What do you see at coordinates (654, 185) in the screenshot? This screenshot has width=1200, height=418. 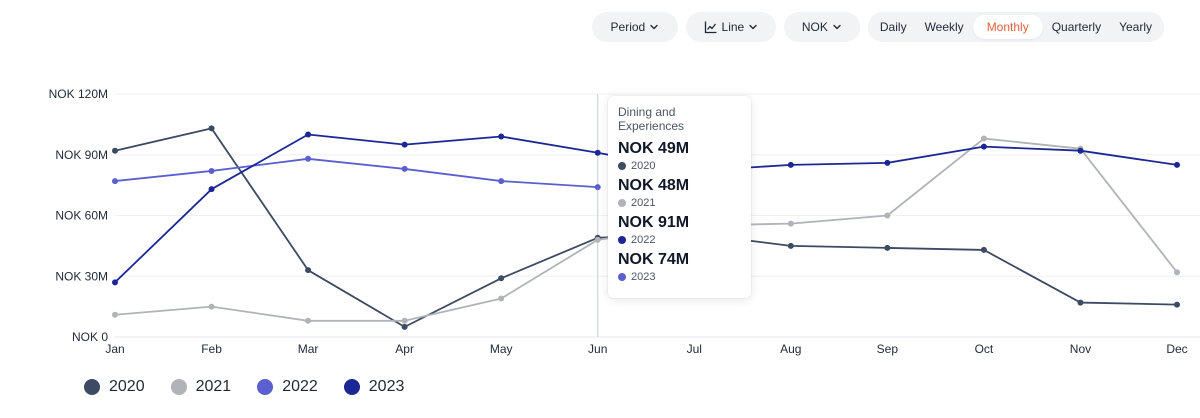 I see `tooltip-value: NOK 48M` at bounding box center [654, 185].